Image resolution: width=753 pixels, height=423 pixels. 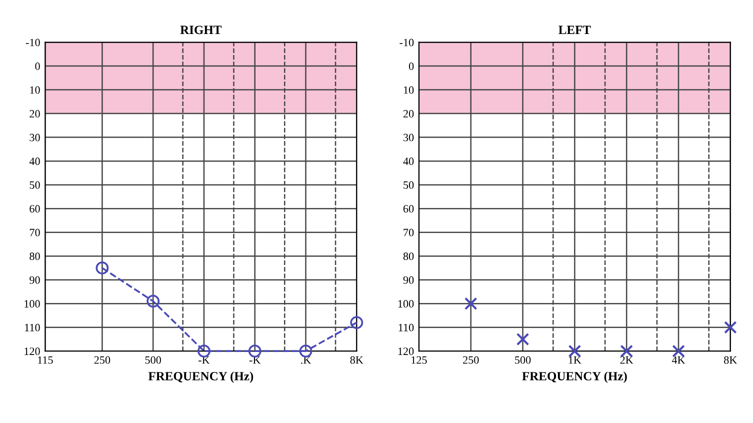 I want to click on x-tick-label: 1K, so click(x=575, y=360).